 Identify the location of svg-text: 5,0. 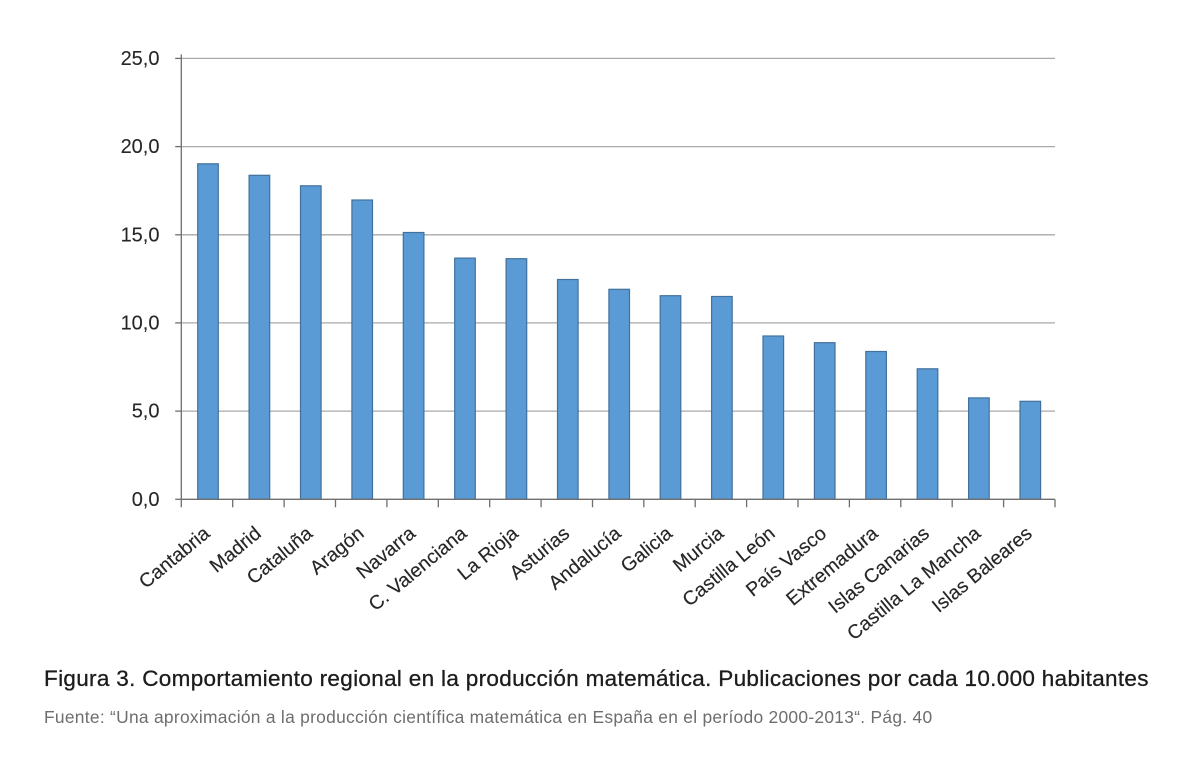
(146, 412).